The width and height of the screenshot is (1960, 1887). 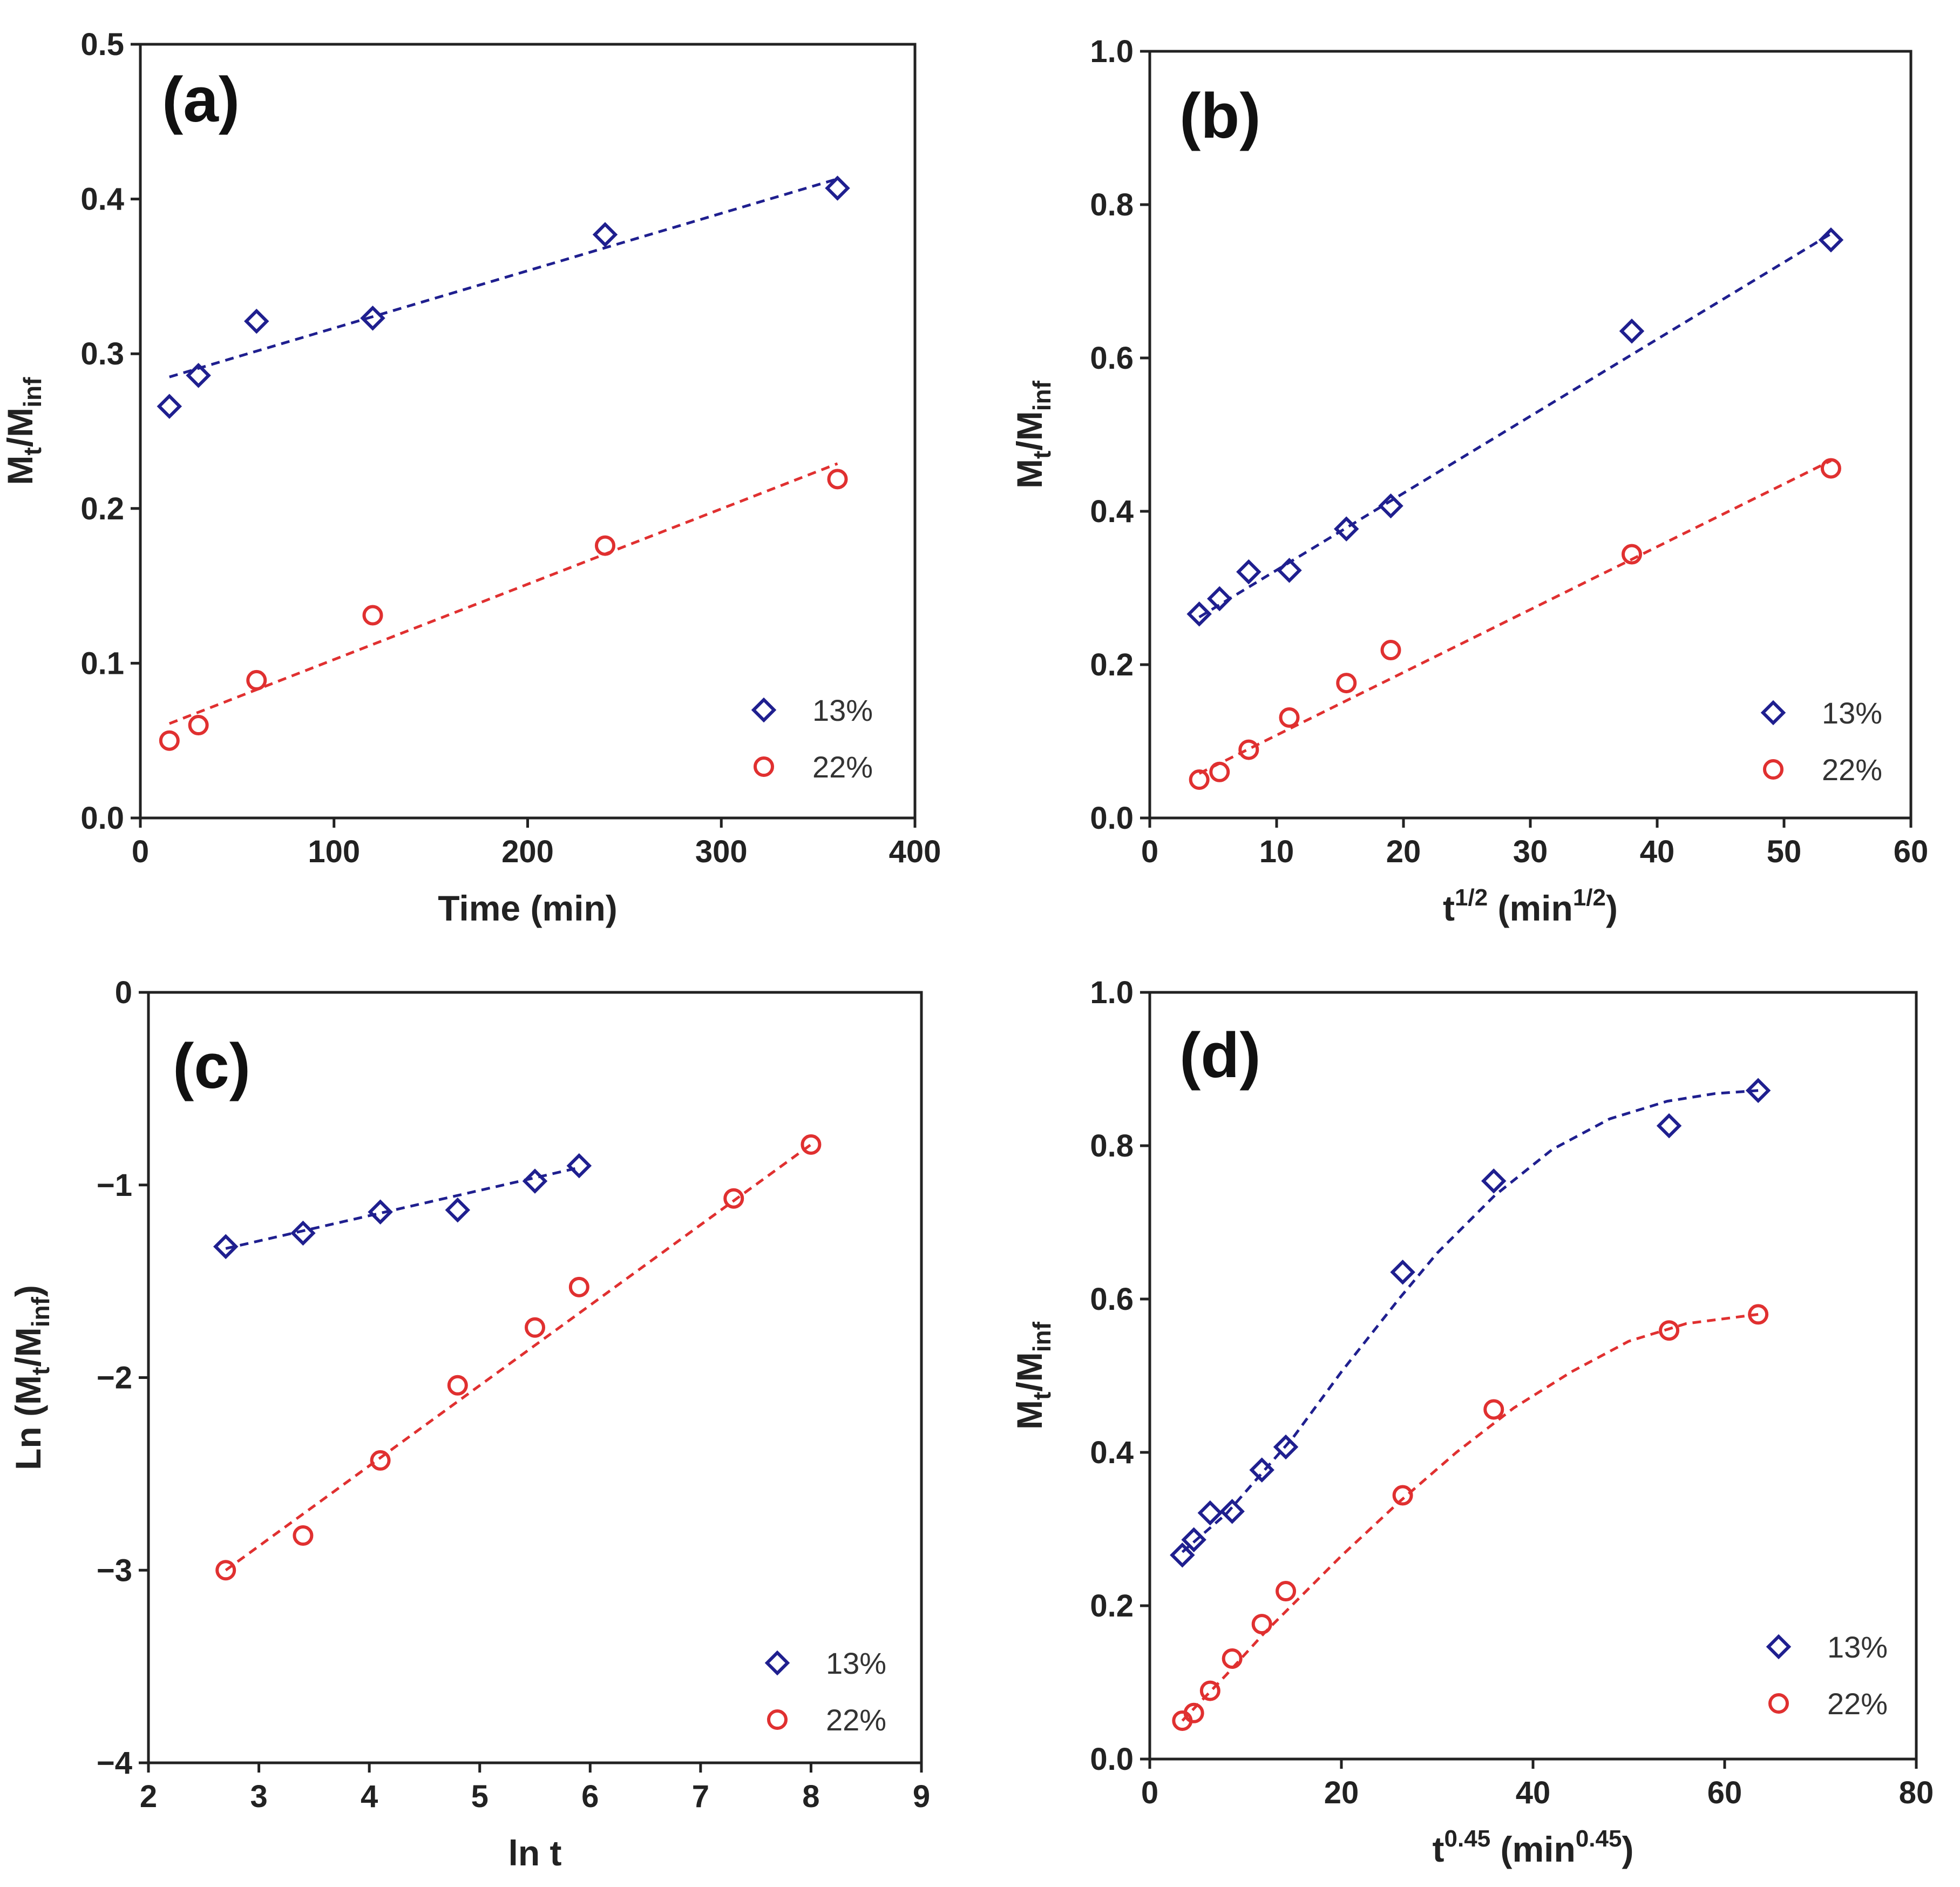 I want to click on x-tick-label: 200, so click(x=527, y=851).